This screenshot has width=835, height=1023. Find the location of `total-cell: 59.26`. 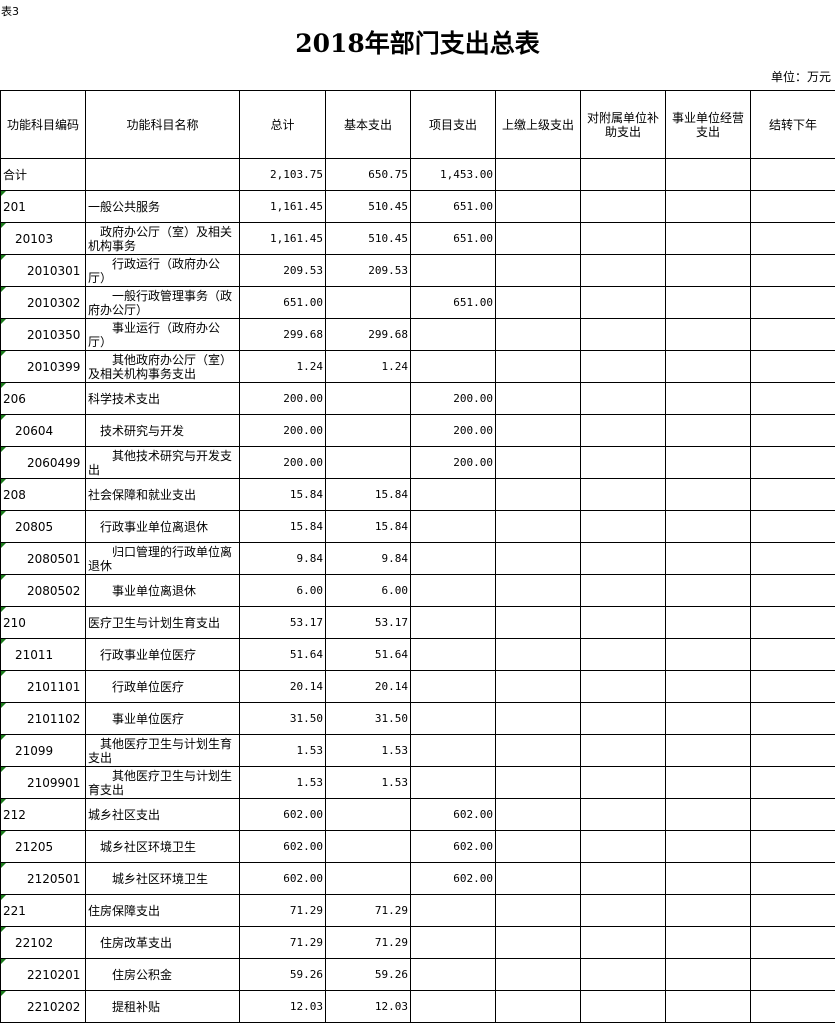

total-cell: 59.26 is located at coordinates (282, 974).